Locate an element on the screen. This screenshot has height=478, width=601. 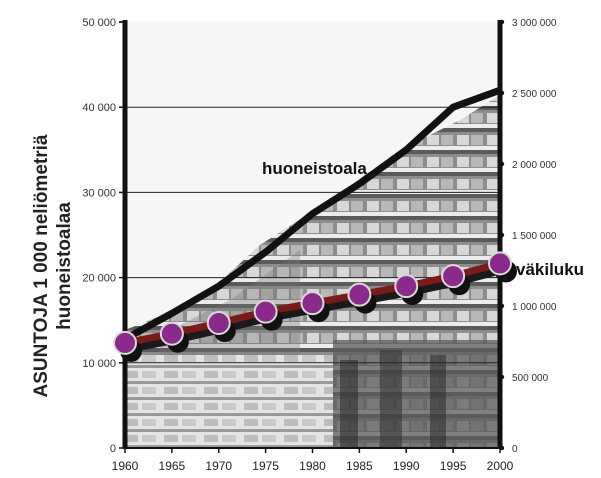
left-tick-label-3: 30 000 is located at coordinates (99, 193).